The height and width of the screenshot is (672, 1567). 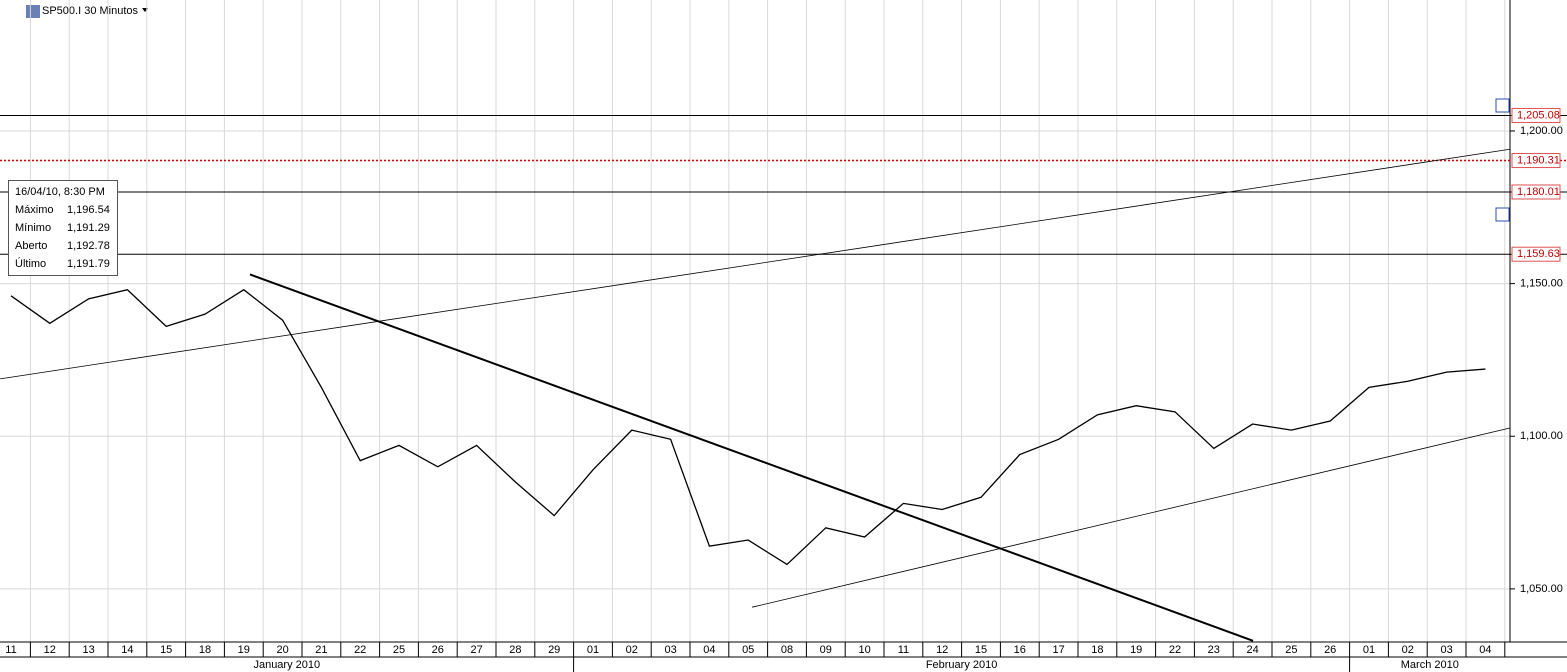 What do you see at coordinates (63, 264) in the screenshot?
I see `info-row: Último 1,191.79` at bounding box center [63, 264].